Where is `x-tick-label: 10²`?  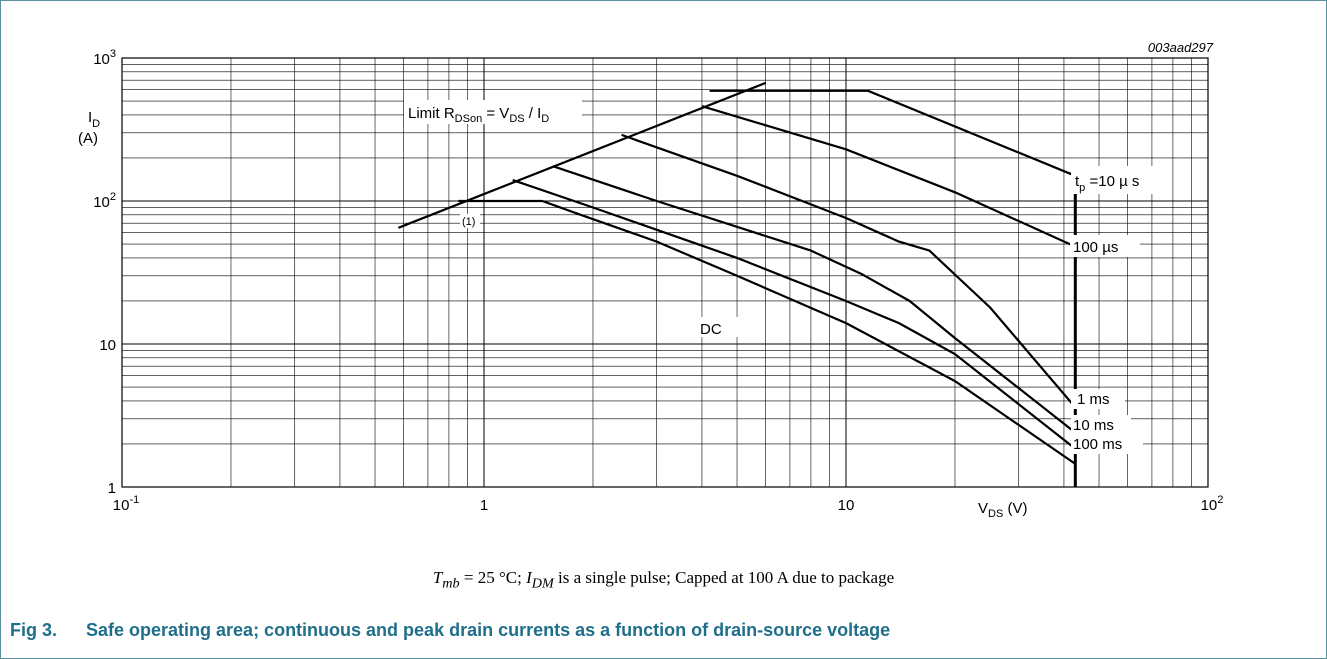
x-tick-label: 10² is located at coordinates (1212, 504).